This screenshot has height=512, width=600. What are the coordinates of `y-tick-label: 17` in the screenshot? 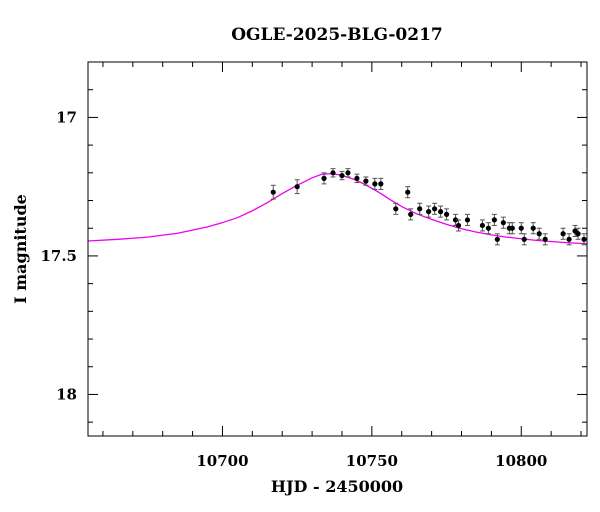 It's located at (66, 117).